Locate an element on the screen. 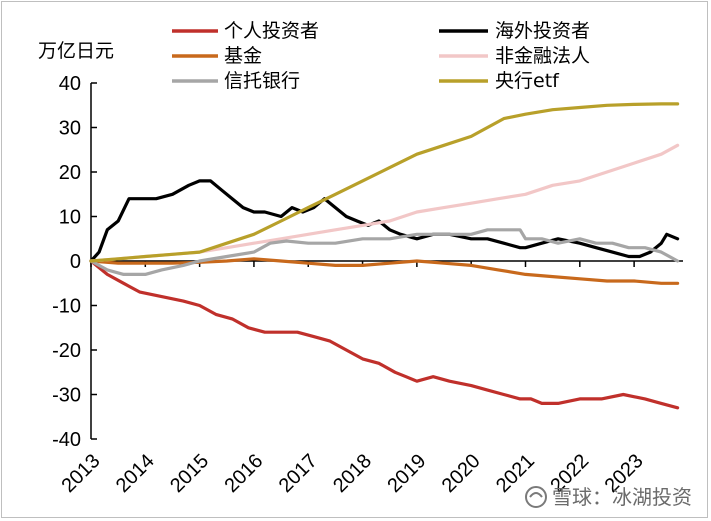  x-tick-label: 2014 is located at coordinates (135, 473).